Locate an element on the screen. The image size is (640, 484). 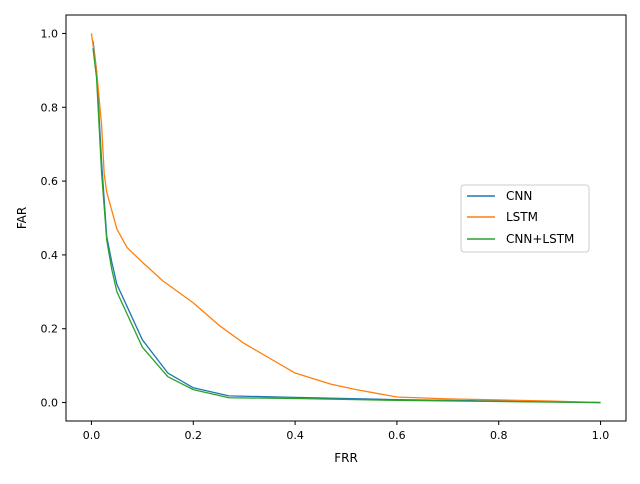
y-axis-ticks: 0.0 0.2 0.4 0.6 0.8 1.0 is located at coordinates (53, 218).